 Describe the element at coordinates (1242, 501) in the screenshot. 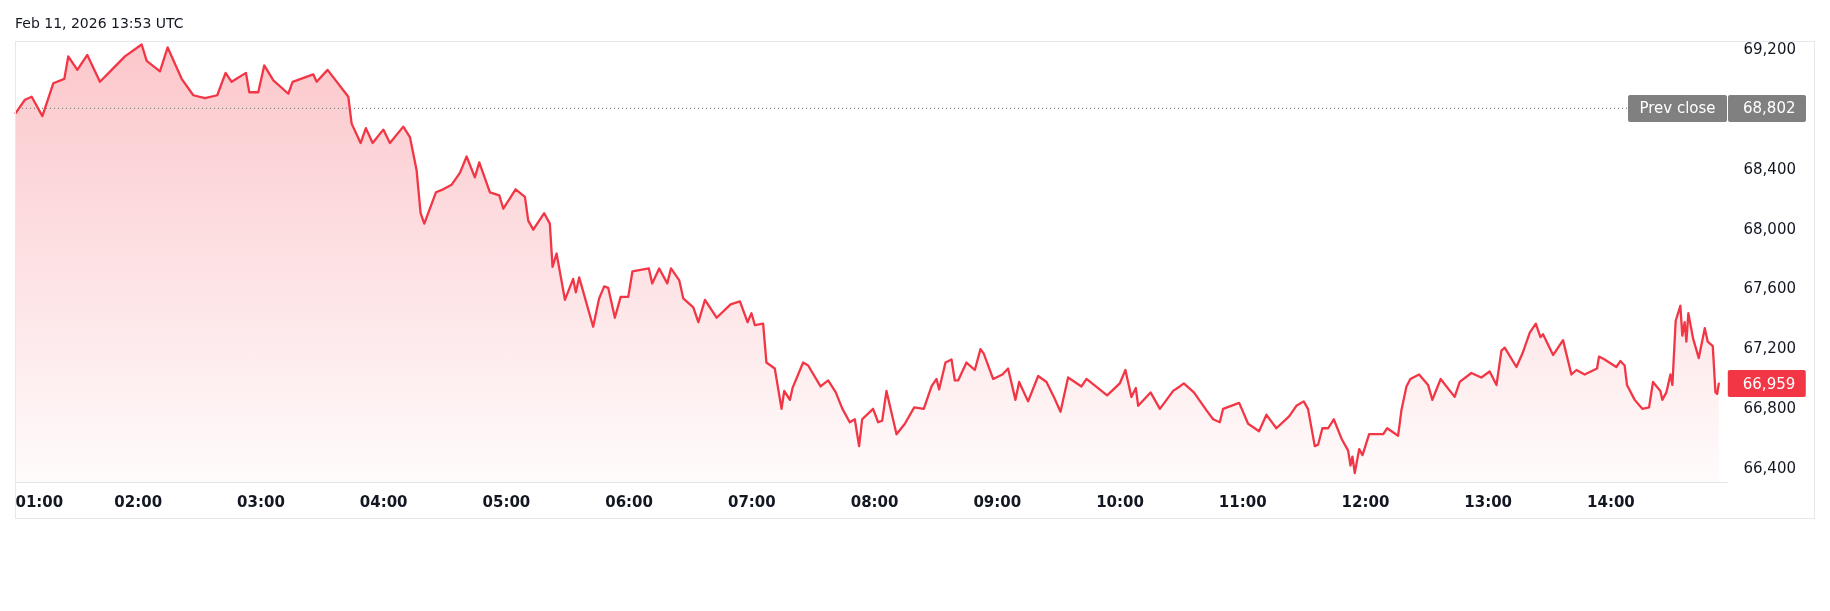

I see `x-tick-label: 11:00` at that location.